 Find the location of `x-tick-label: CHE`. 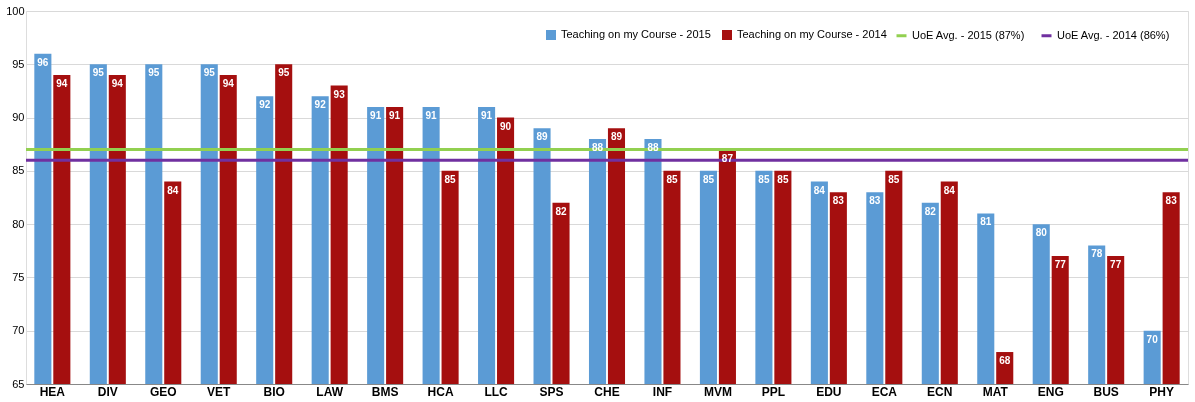

x-tick-label: CHE is located at coordinates (607, 391).